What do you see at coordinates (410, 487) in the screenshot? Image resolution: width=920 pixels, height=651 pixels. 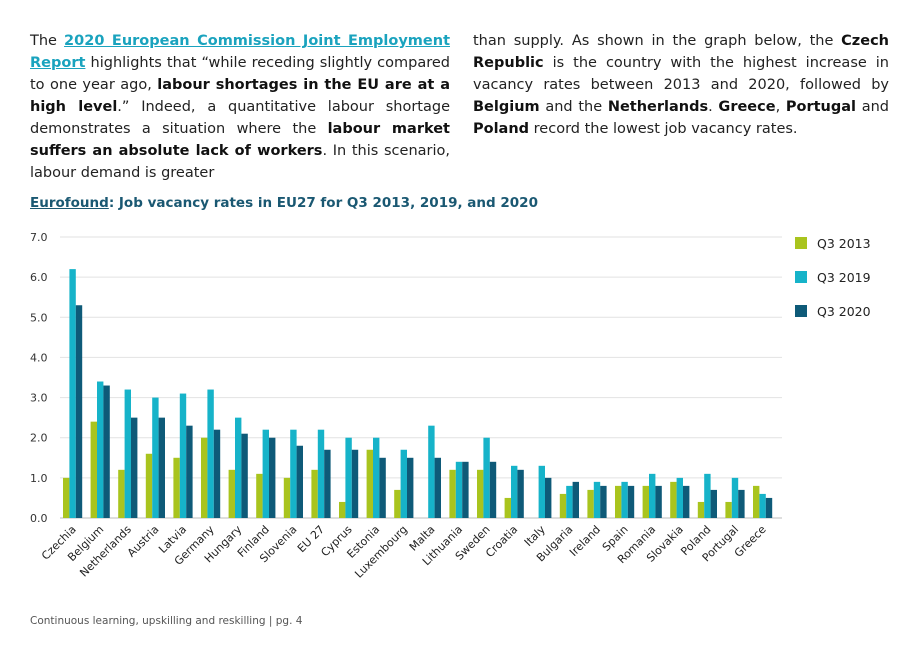 I see `bar-luxembourg-q3-2020` at bounding box center [410, 487].